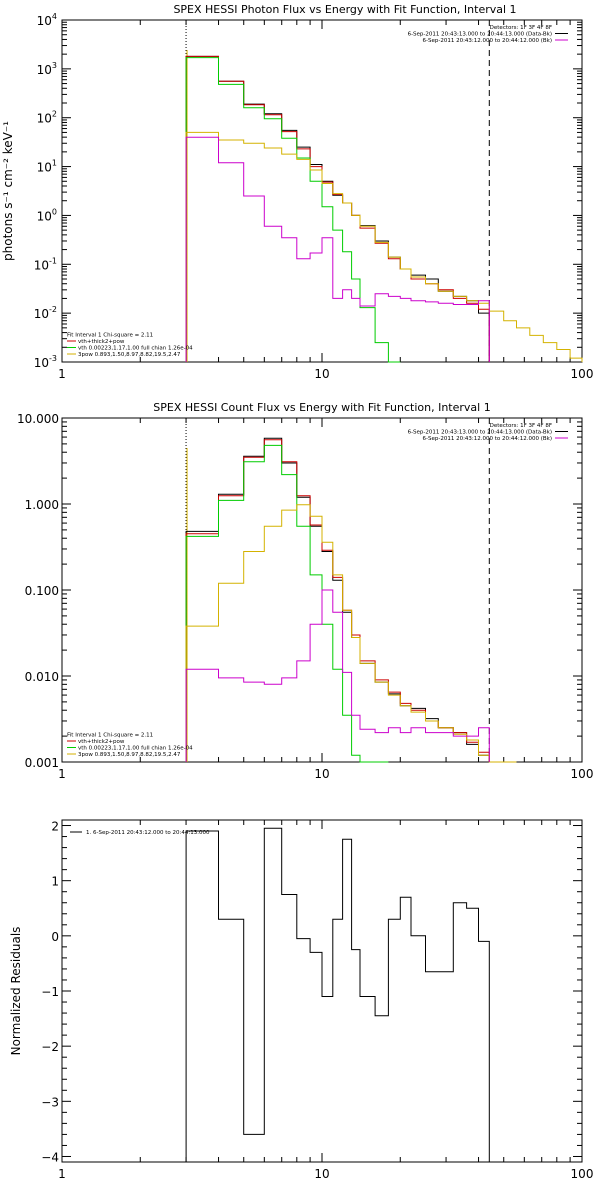 The height and width of the screenshot is (1204, 600). I want to click on y-tick-label: 1.000, so click(42, 505).